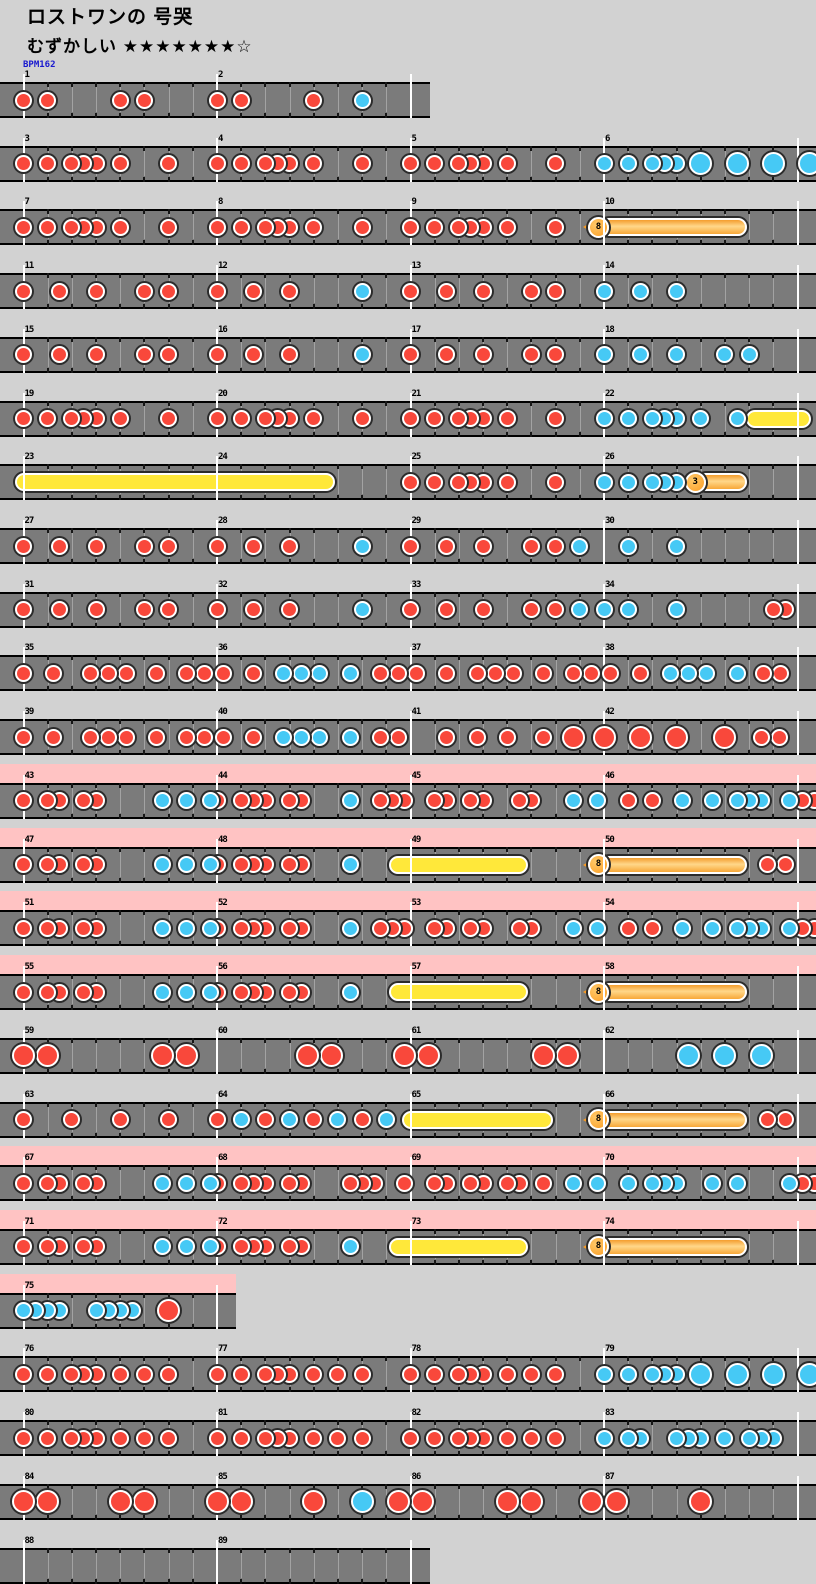  What do you see at coordinates (223, 266) in the screenshot?
I see `measure-number: 12` at bounding box center [223, 266].